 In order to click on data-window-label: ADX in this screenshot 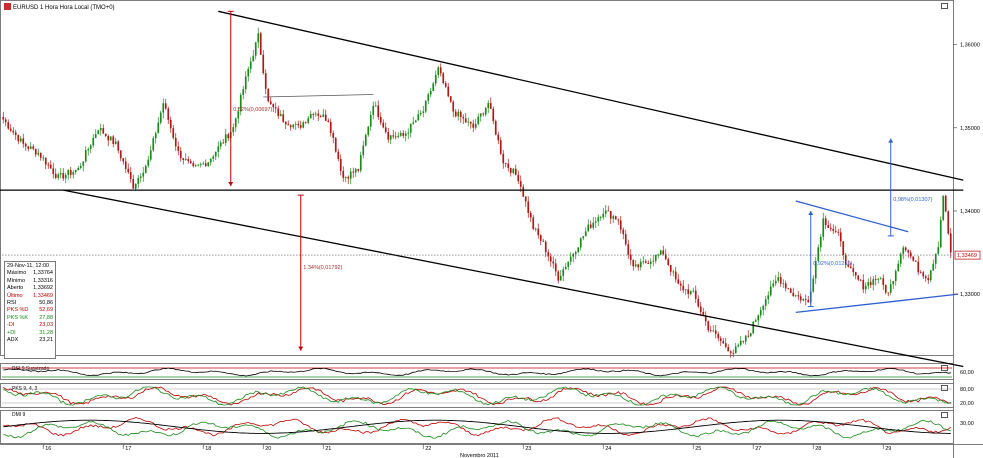, I will do `click(13, 340)`.